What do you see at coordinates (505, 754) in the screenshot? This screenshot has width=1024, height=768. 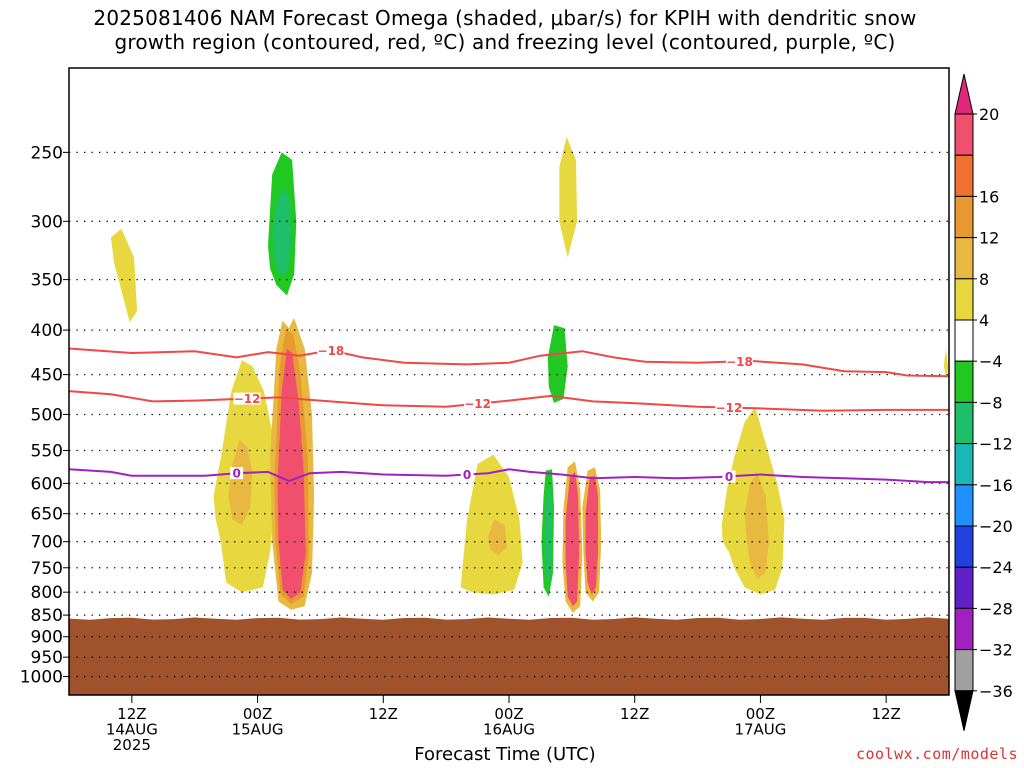 I see `x-axis-label: Forecast Time (UTC)` at bounding box center [505, 754].